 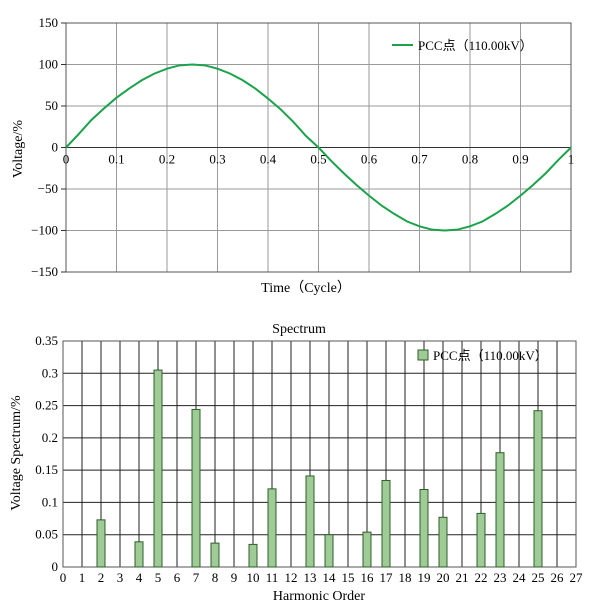 I want to click on spectrum-y-tick-label: 0.3, so click(x=50, y=372).